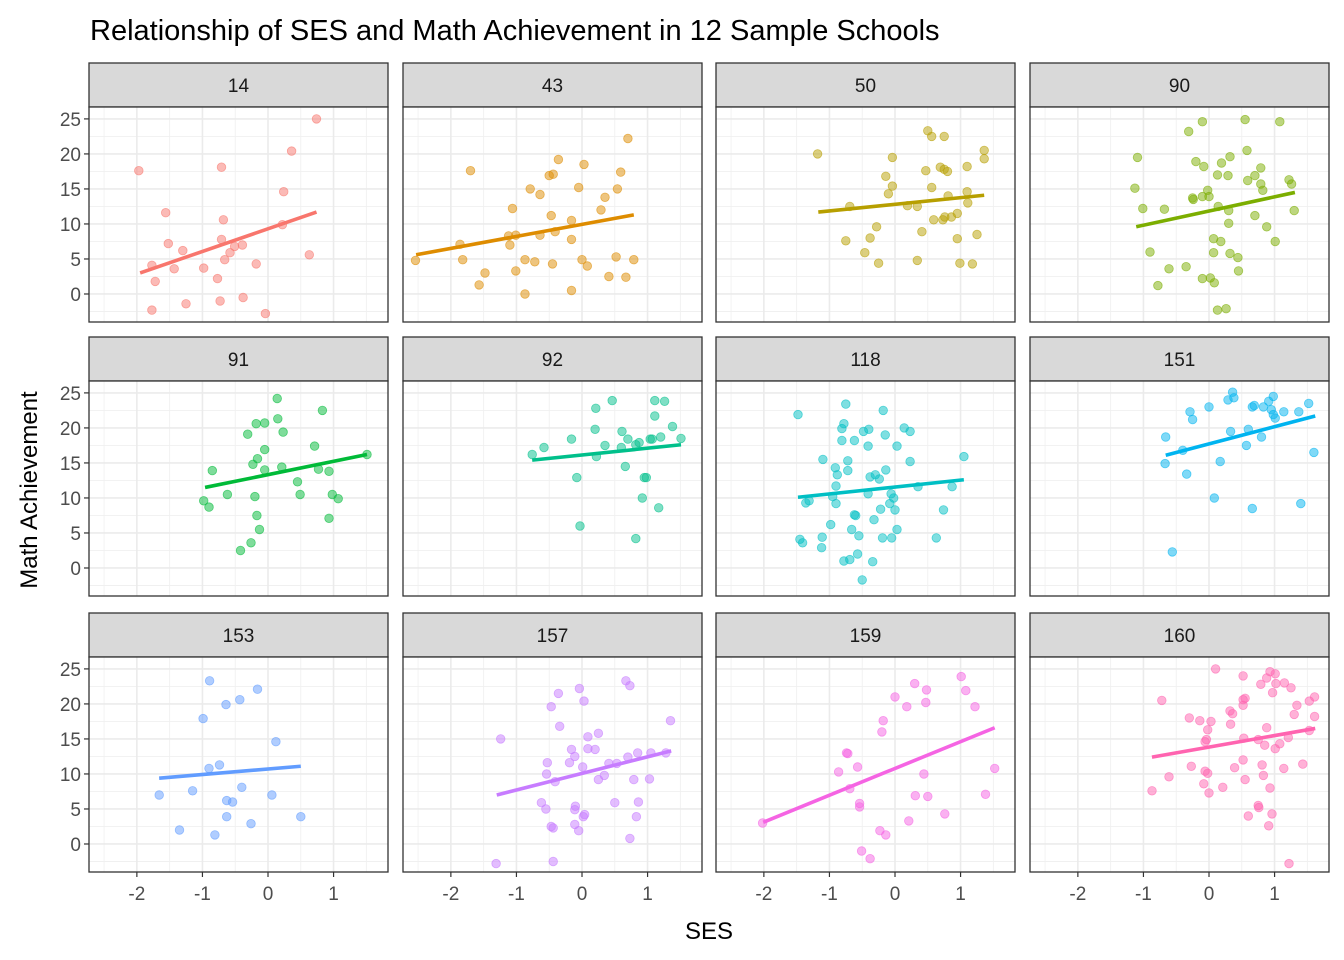 The image size is (1344, 960). Describe the element at coordinates (333, 894) in the screenshot. I see `x-tick-label: 1` at that location.